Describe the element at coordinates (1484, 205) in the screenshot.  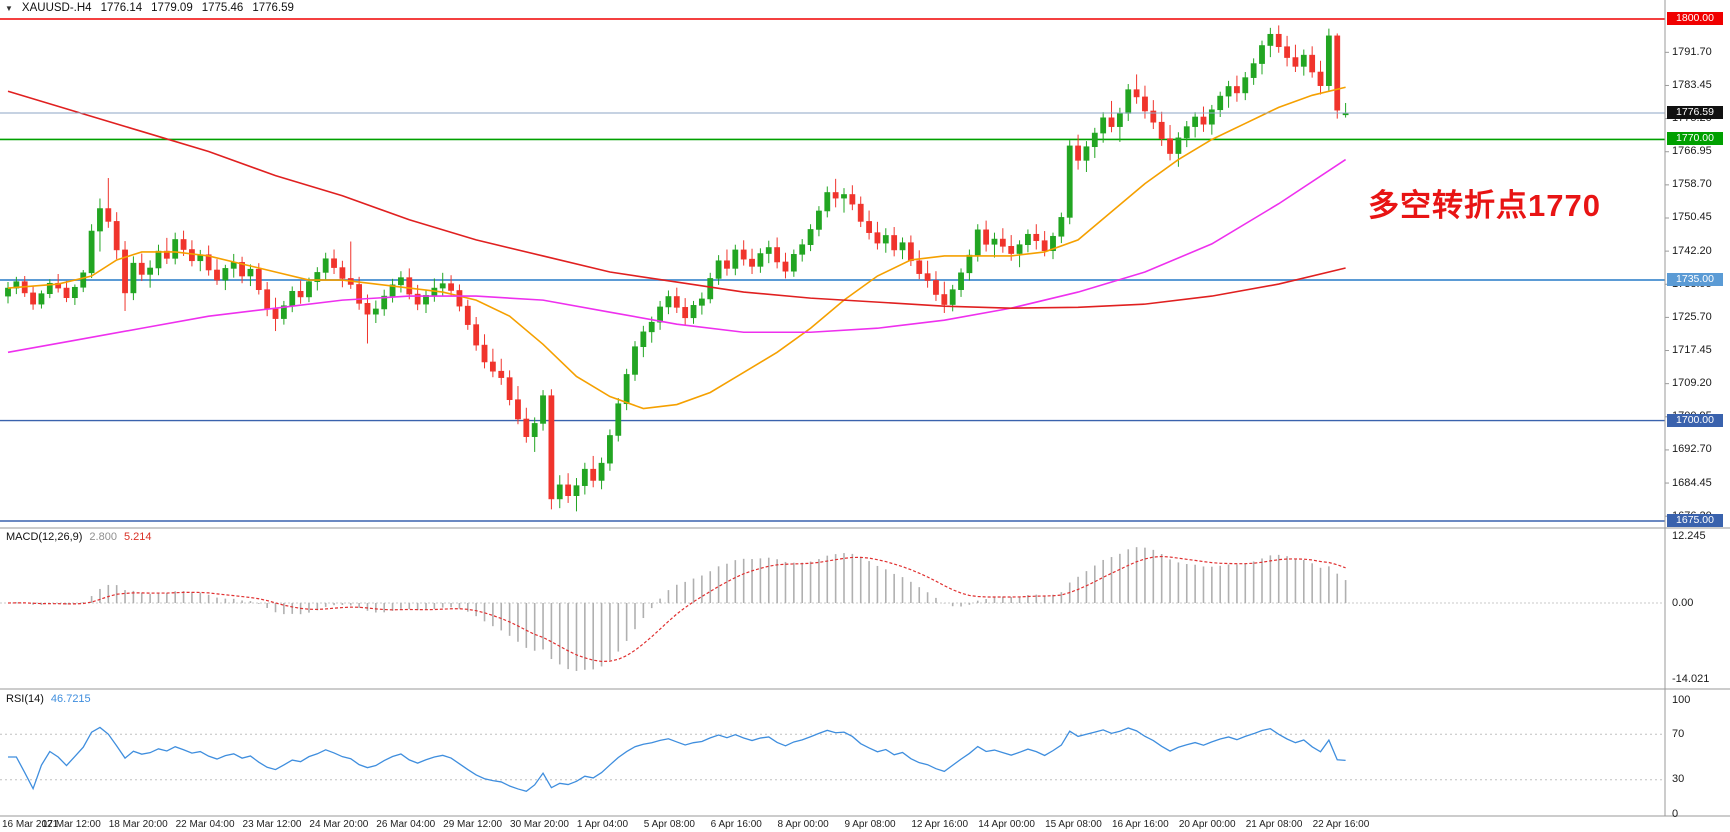
I see `annotation-text: 多空转折点1770` at that location.